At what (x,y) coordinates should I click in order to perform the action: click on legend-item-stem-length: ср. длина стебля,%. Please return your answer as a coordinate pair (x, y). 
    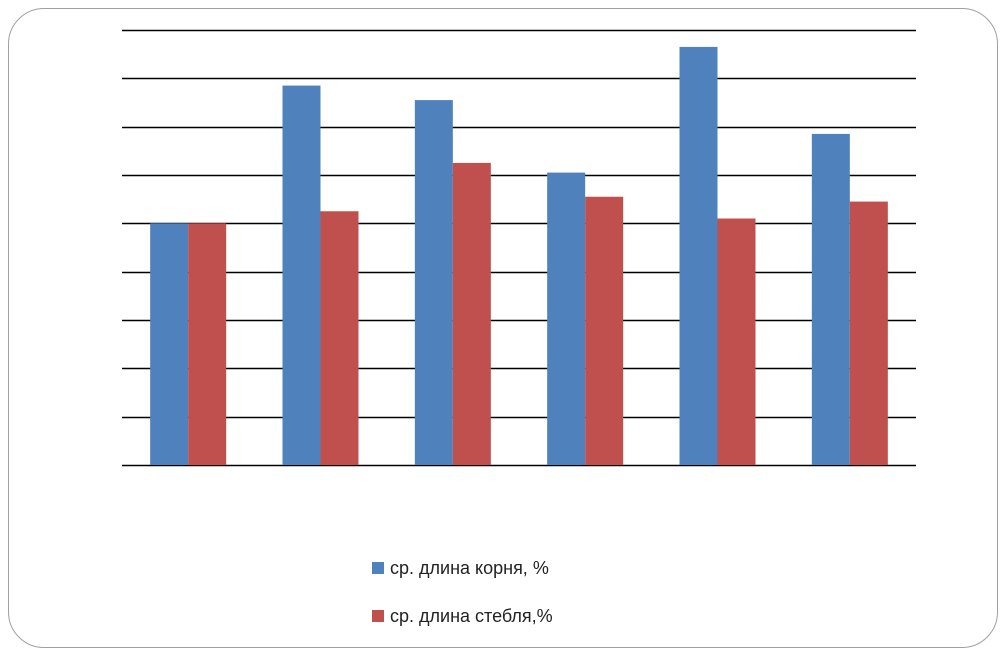
    Looking at the image, I should click on (462, 616).